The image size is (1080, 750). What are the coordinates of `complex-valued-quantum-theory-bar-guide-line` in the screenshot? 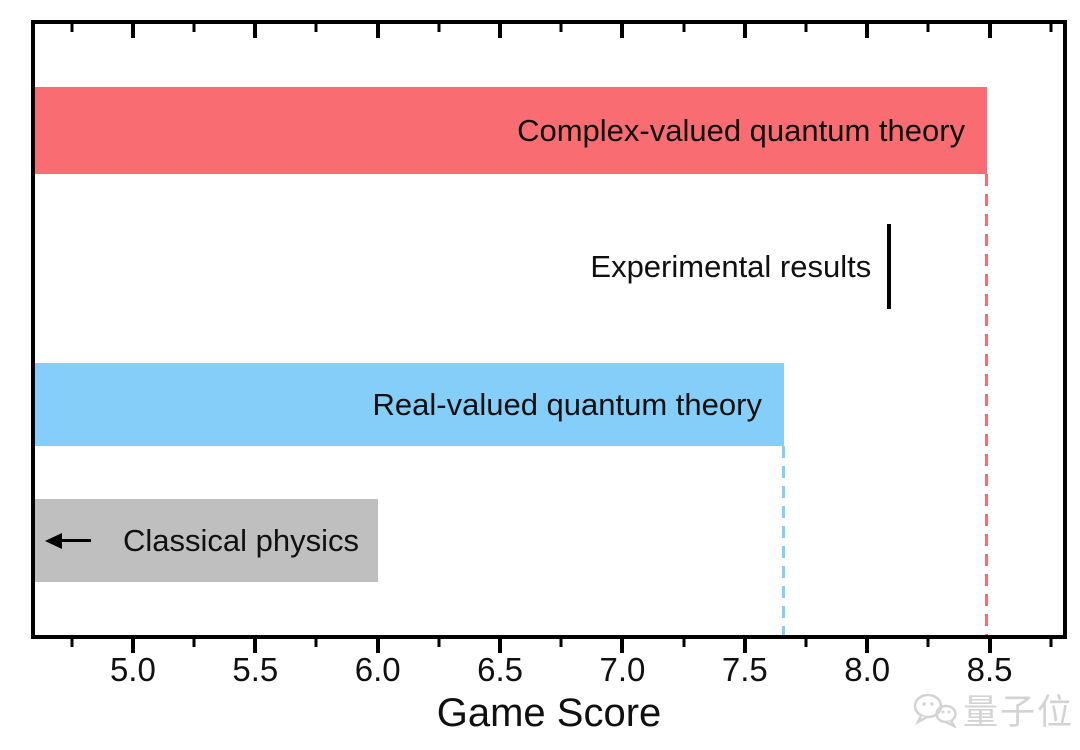 It's located at (987, 404).